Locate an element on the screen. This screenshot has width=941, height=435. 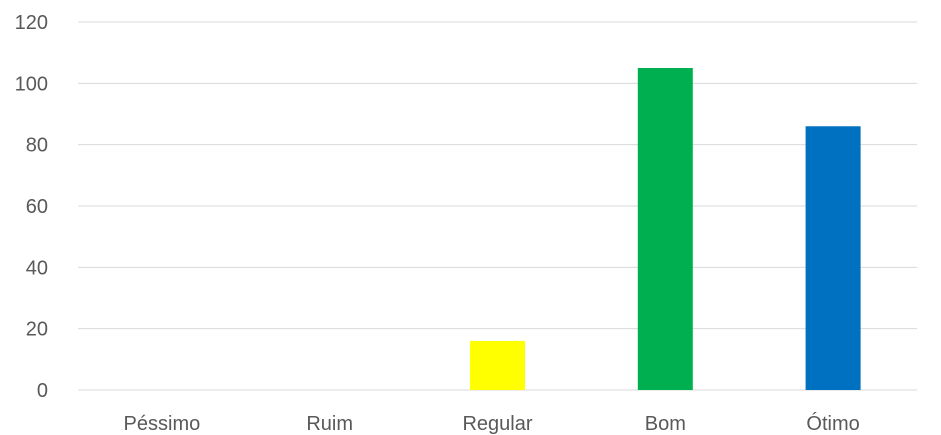
bar-regular is located at coordinates (497, 365).